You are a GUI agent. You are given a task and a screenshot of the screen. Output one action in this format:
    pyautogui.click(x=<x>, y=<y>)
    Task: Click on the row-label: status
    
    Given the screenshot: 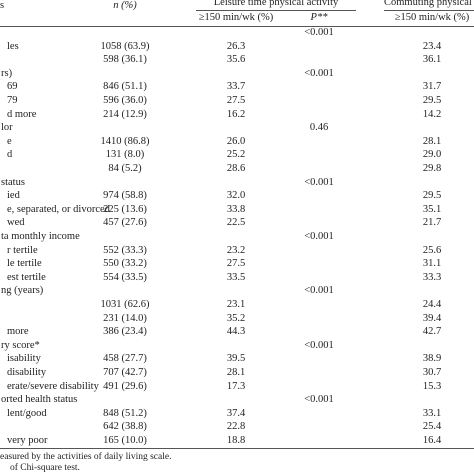 What is the action you would take?
    pyautogui.click(x=13, y=182)
    